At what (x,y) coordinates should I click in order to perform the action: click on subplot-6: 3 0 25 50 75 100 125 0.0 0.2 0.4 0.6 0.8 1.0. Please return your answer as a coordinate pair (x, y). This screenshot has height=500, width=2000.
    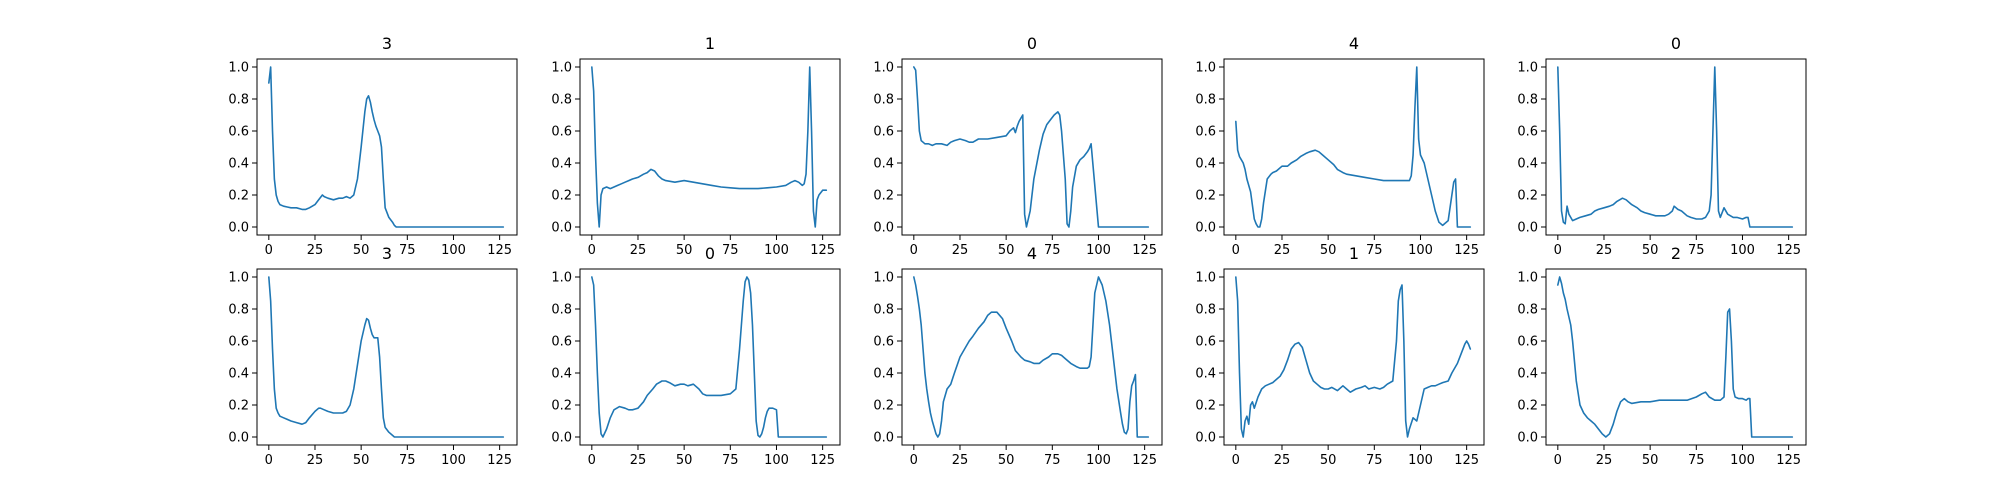
    Looking at the image, I should click on (373, 356).